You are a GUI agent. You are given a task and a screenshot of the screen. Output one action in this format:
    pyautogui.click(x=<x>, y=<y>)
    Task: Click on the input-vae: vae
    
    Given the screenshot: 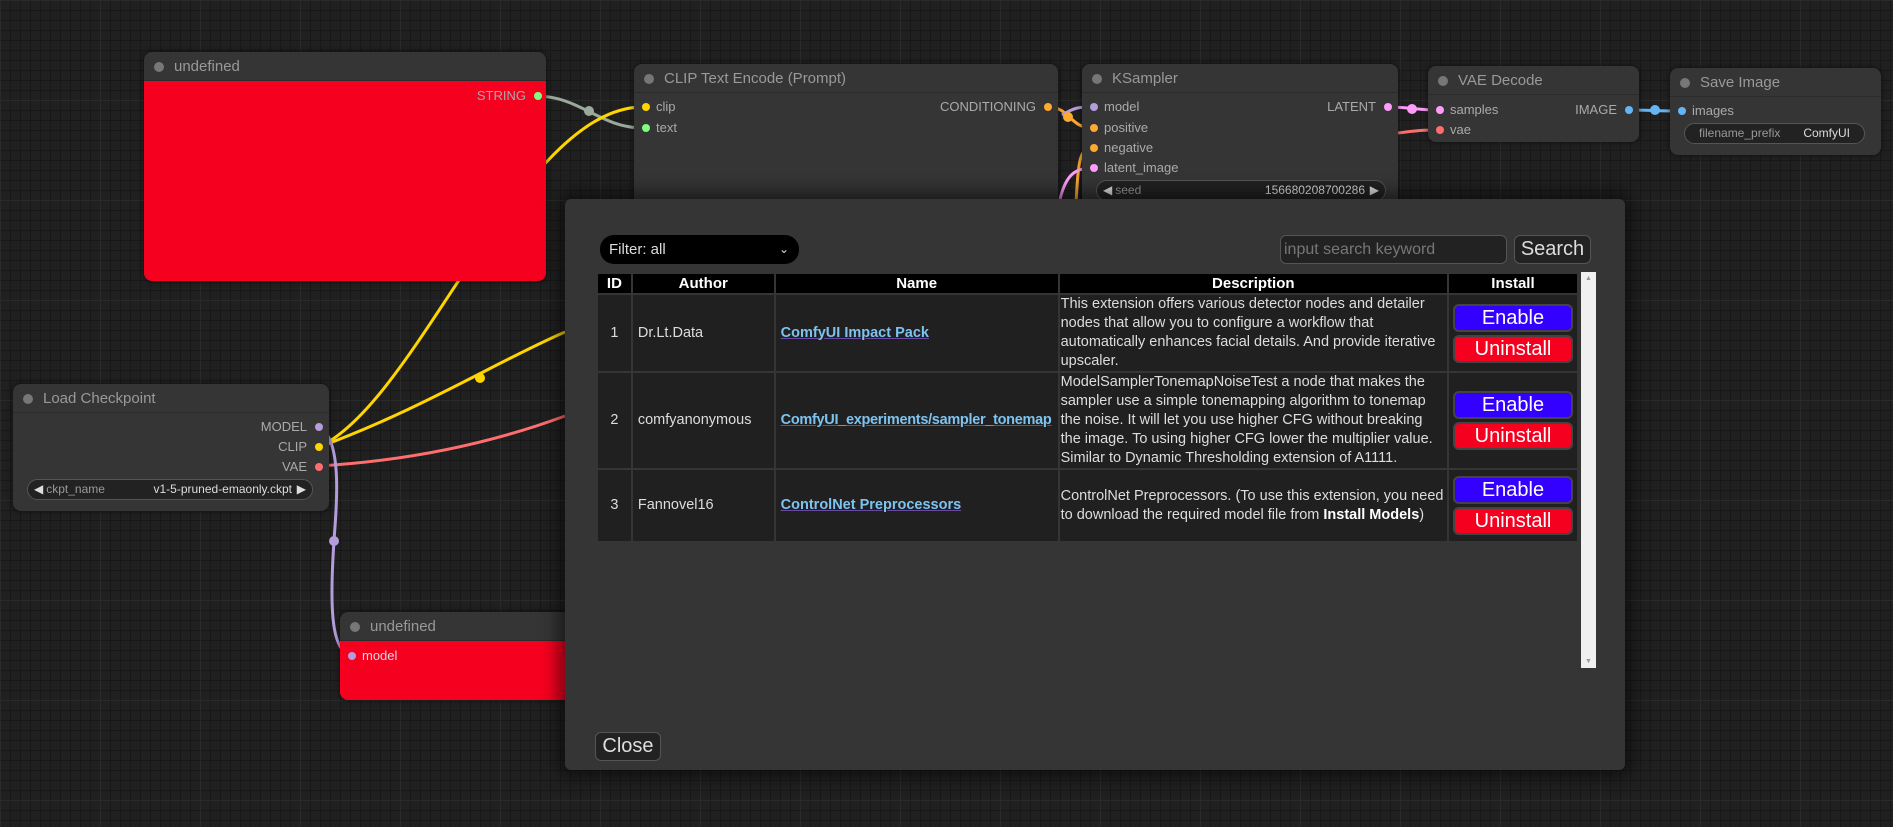 What is the action you would take?
    pyautogui.click(x=1451, y=130)
    